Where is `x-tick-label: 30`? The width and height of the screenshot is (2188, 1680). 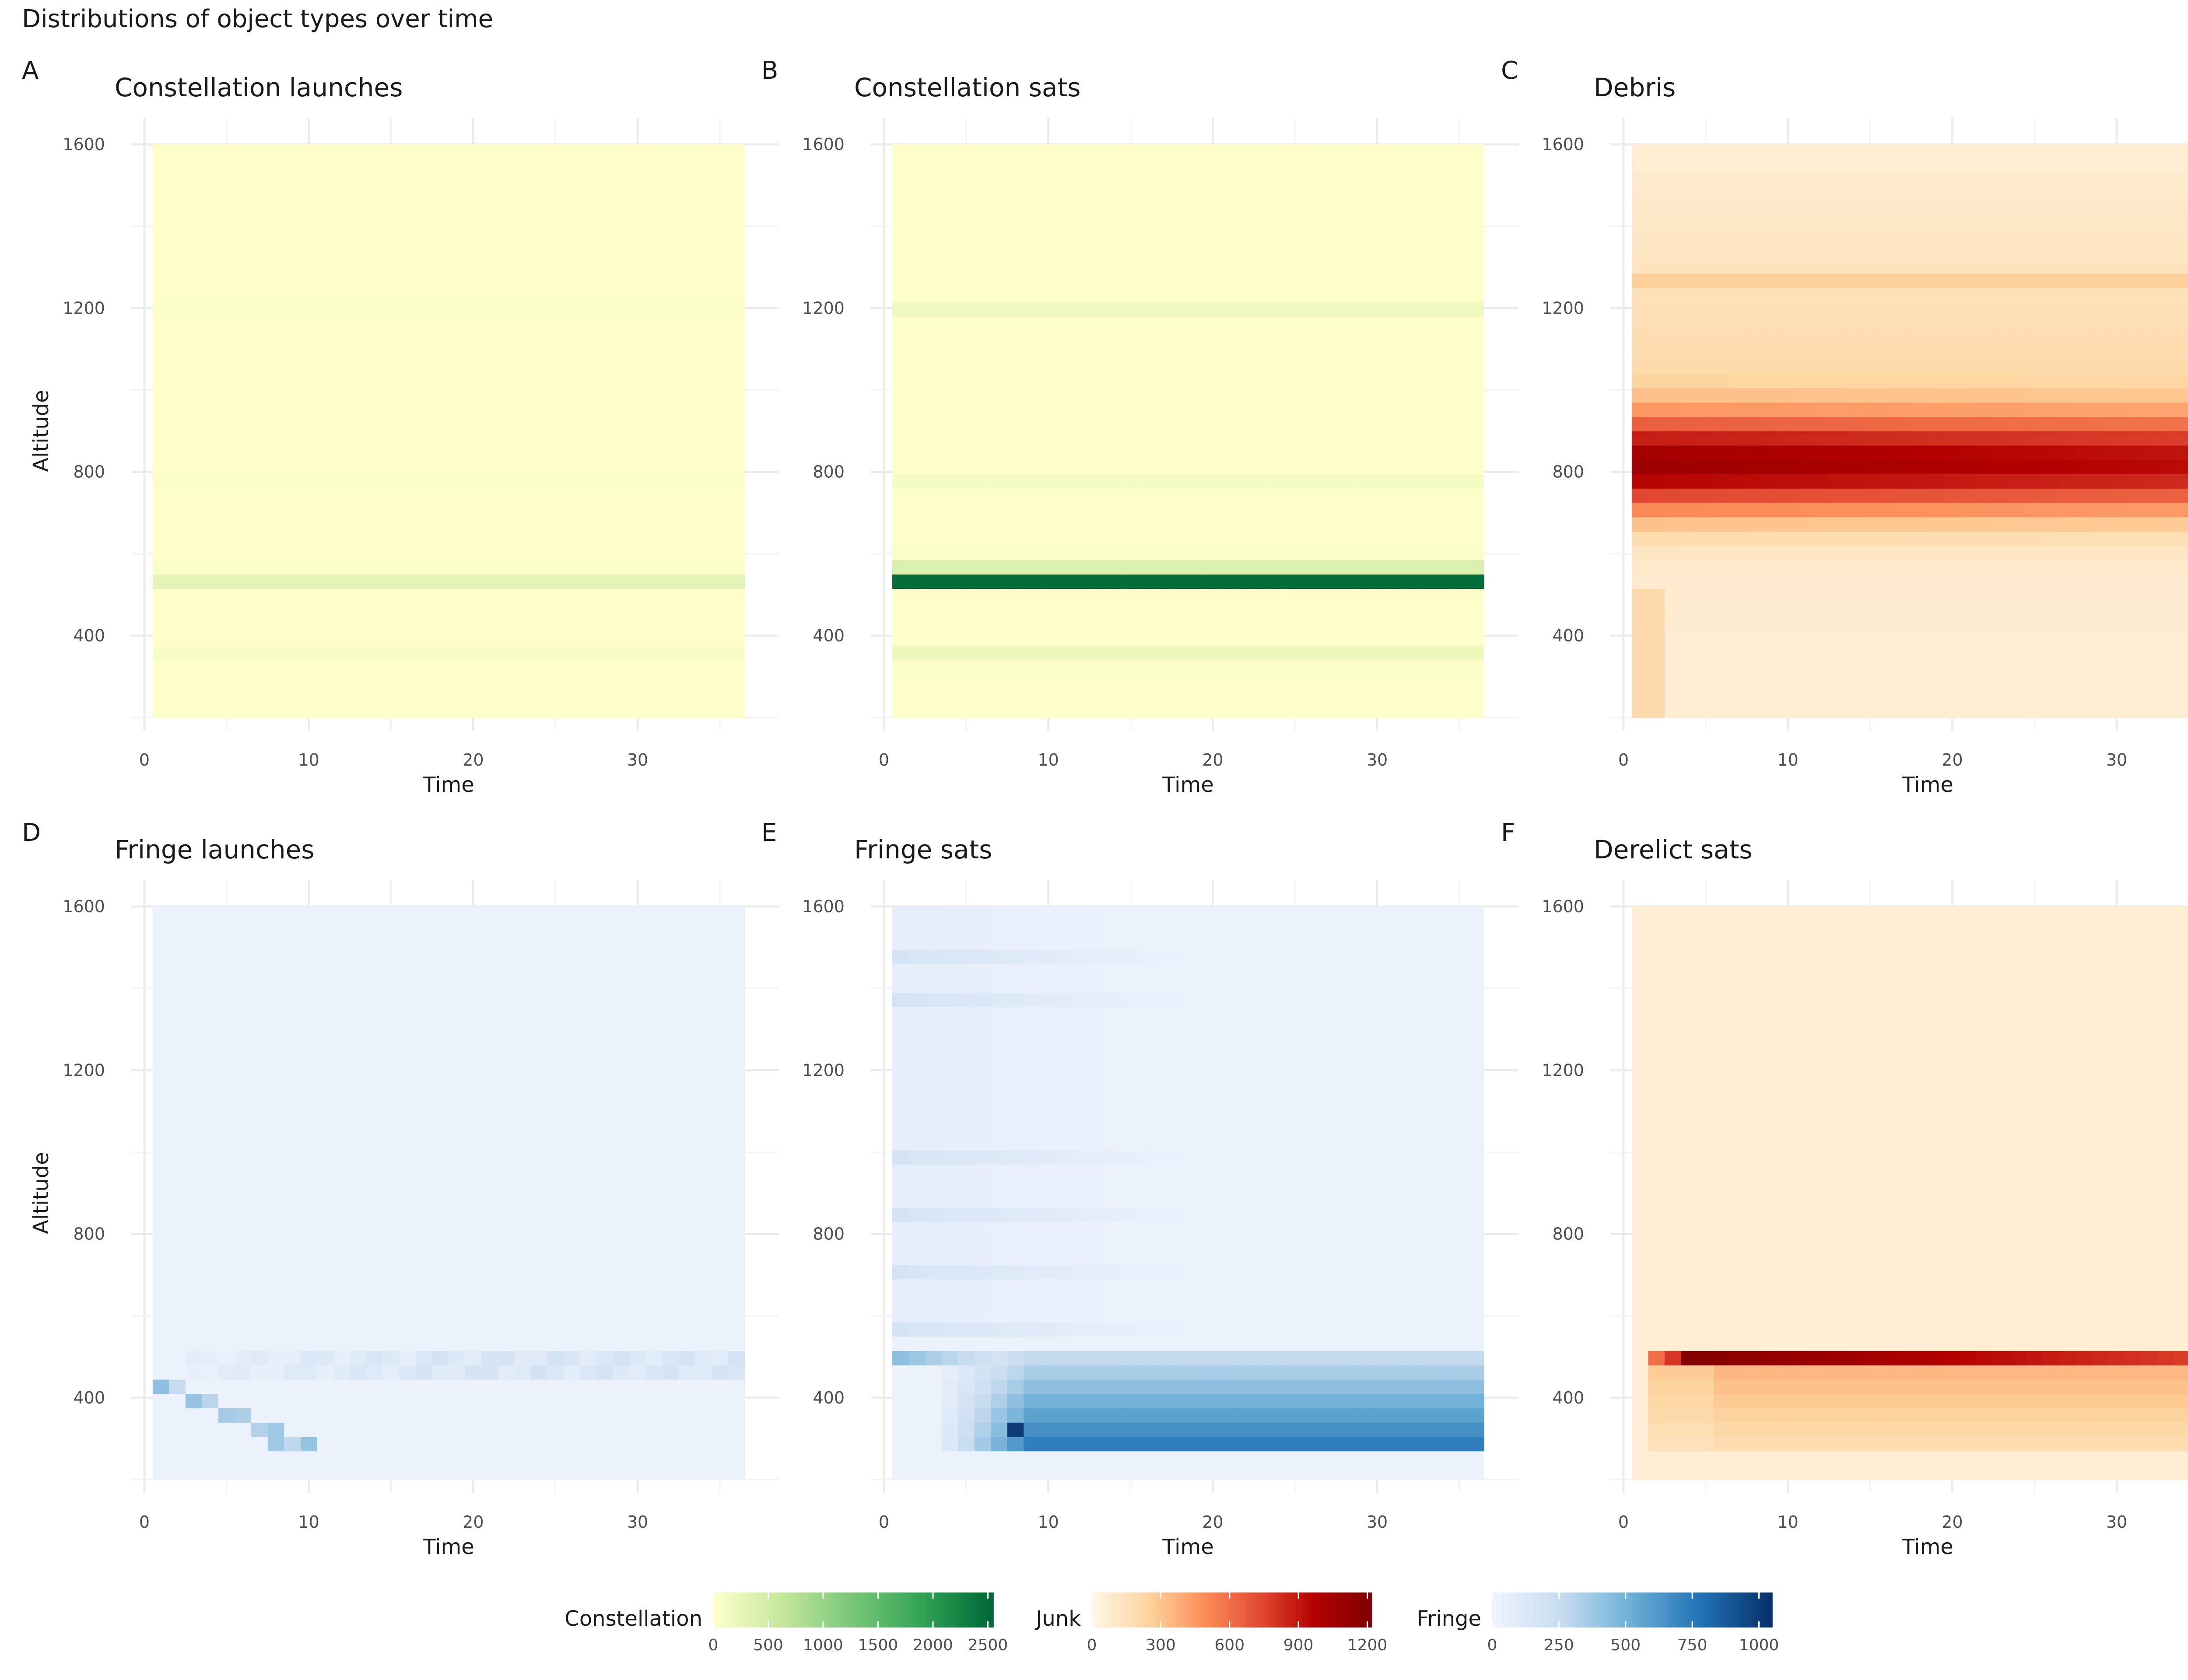 x-tick-label: 30 is located at coordinates (637, 760).